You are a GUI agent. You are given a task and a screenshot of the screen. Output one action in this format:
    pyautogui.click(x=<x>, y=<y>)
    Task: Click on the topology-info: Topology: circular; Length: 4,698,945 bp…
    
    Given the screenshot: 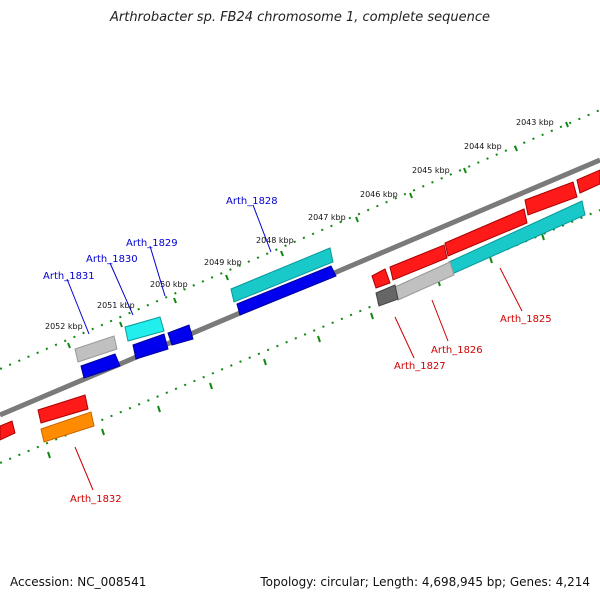 What is the action you would take?
    pyautogui.click(x=425, y=582)
    